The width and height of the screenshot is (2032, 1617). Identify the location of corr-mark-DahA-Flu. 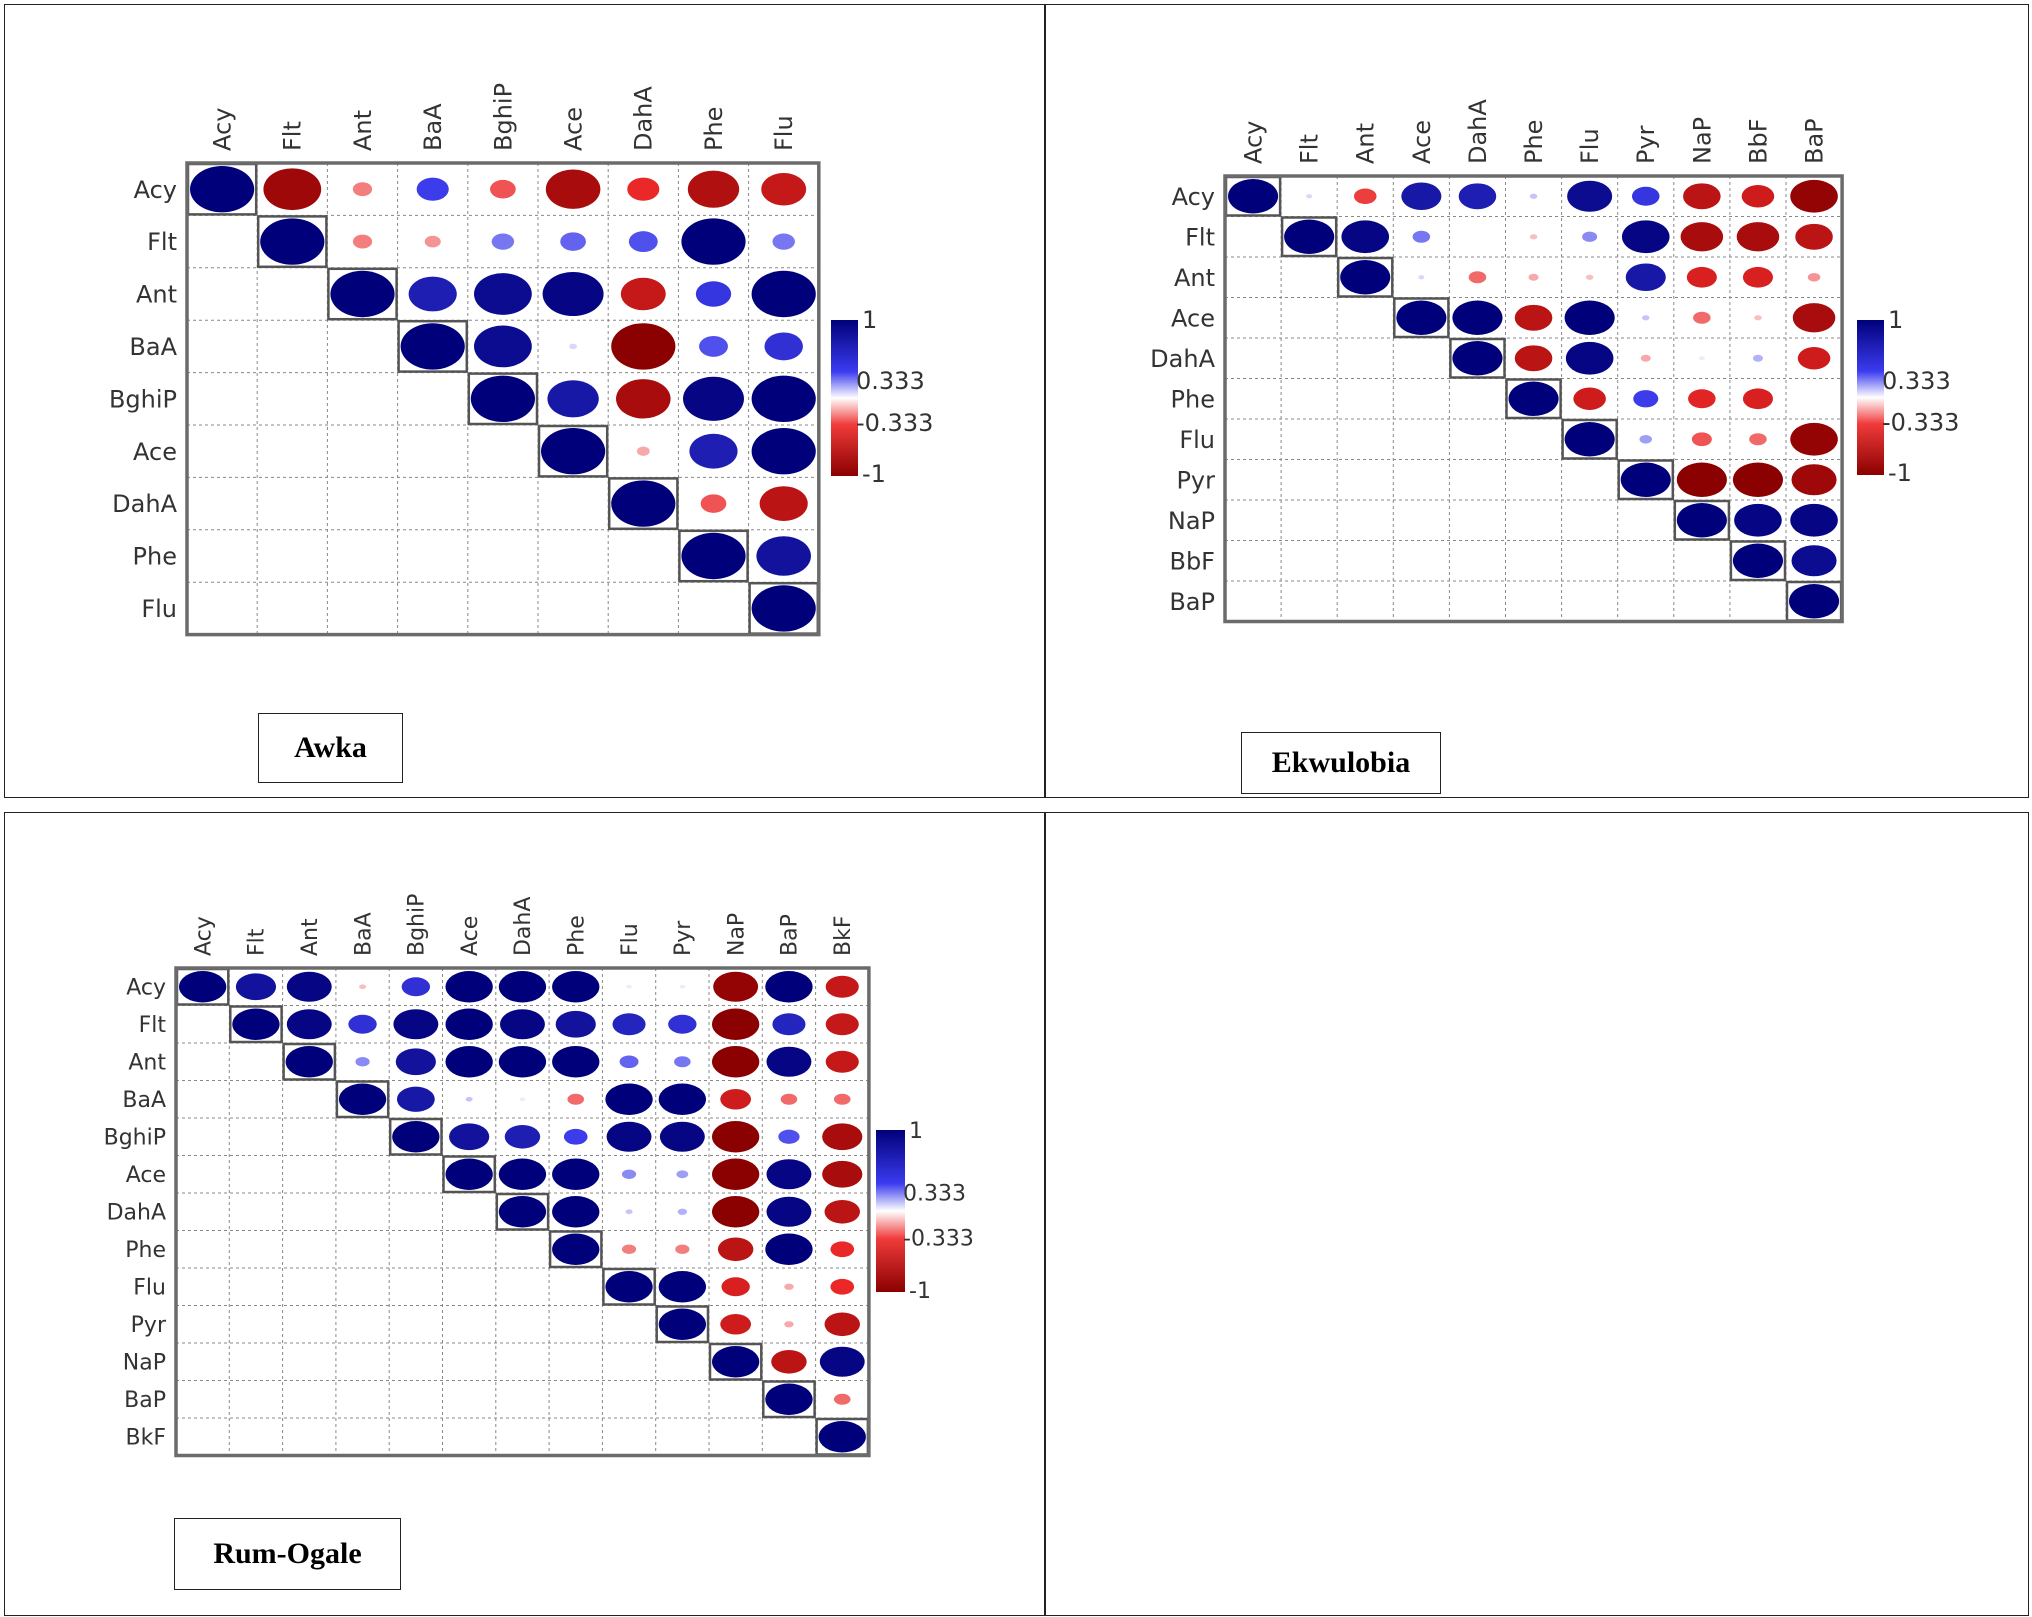
(629, 1212).